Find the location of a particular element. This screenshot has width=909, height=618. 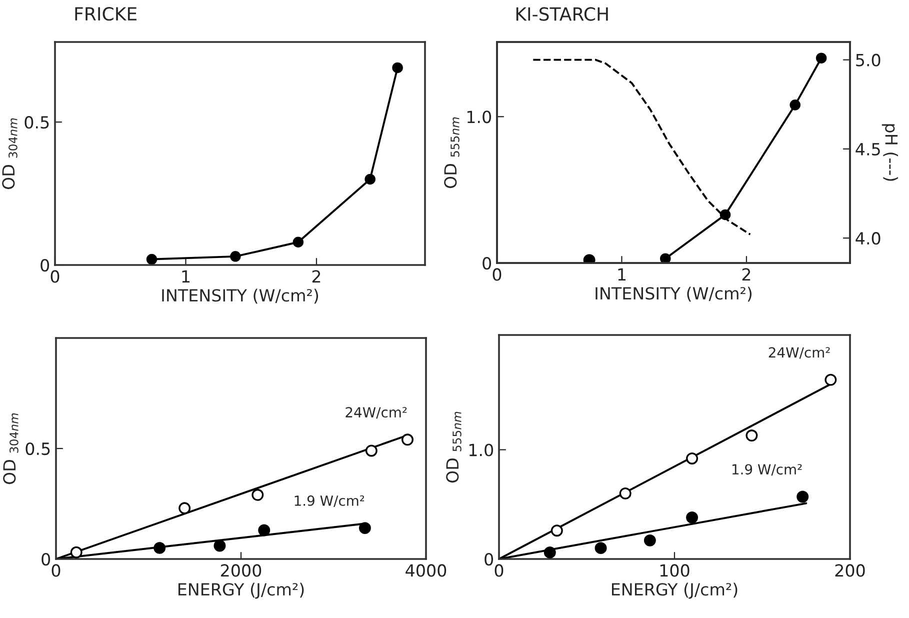

x-tick-label: 200 is located at coordinates (850, 570).